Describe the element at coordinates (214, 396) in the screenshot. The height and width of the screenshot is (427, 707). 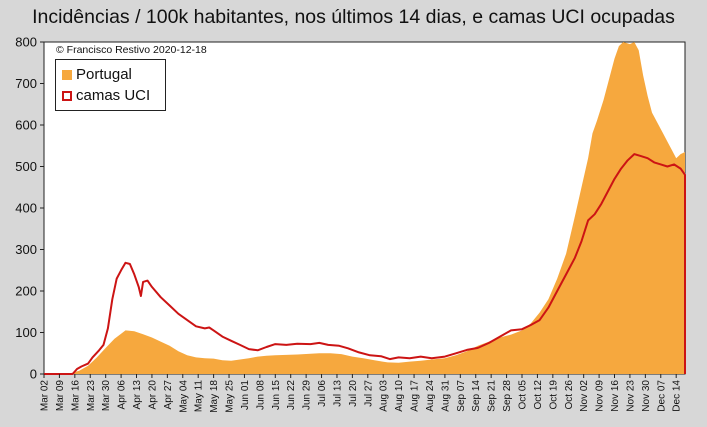
I see `x-tick-label: May 18` at that location.